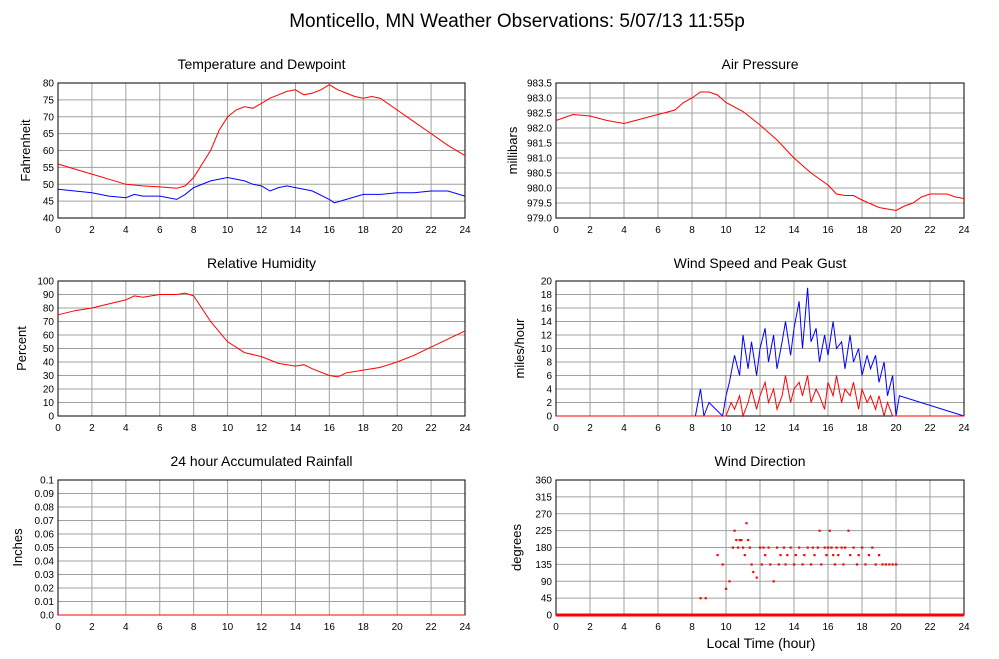 The height and width of the screenshot is (659, 999). I want to click on y-axis-label: degrees, so click(516, 547).